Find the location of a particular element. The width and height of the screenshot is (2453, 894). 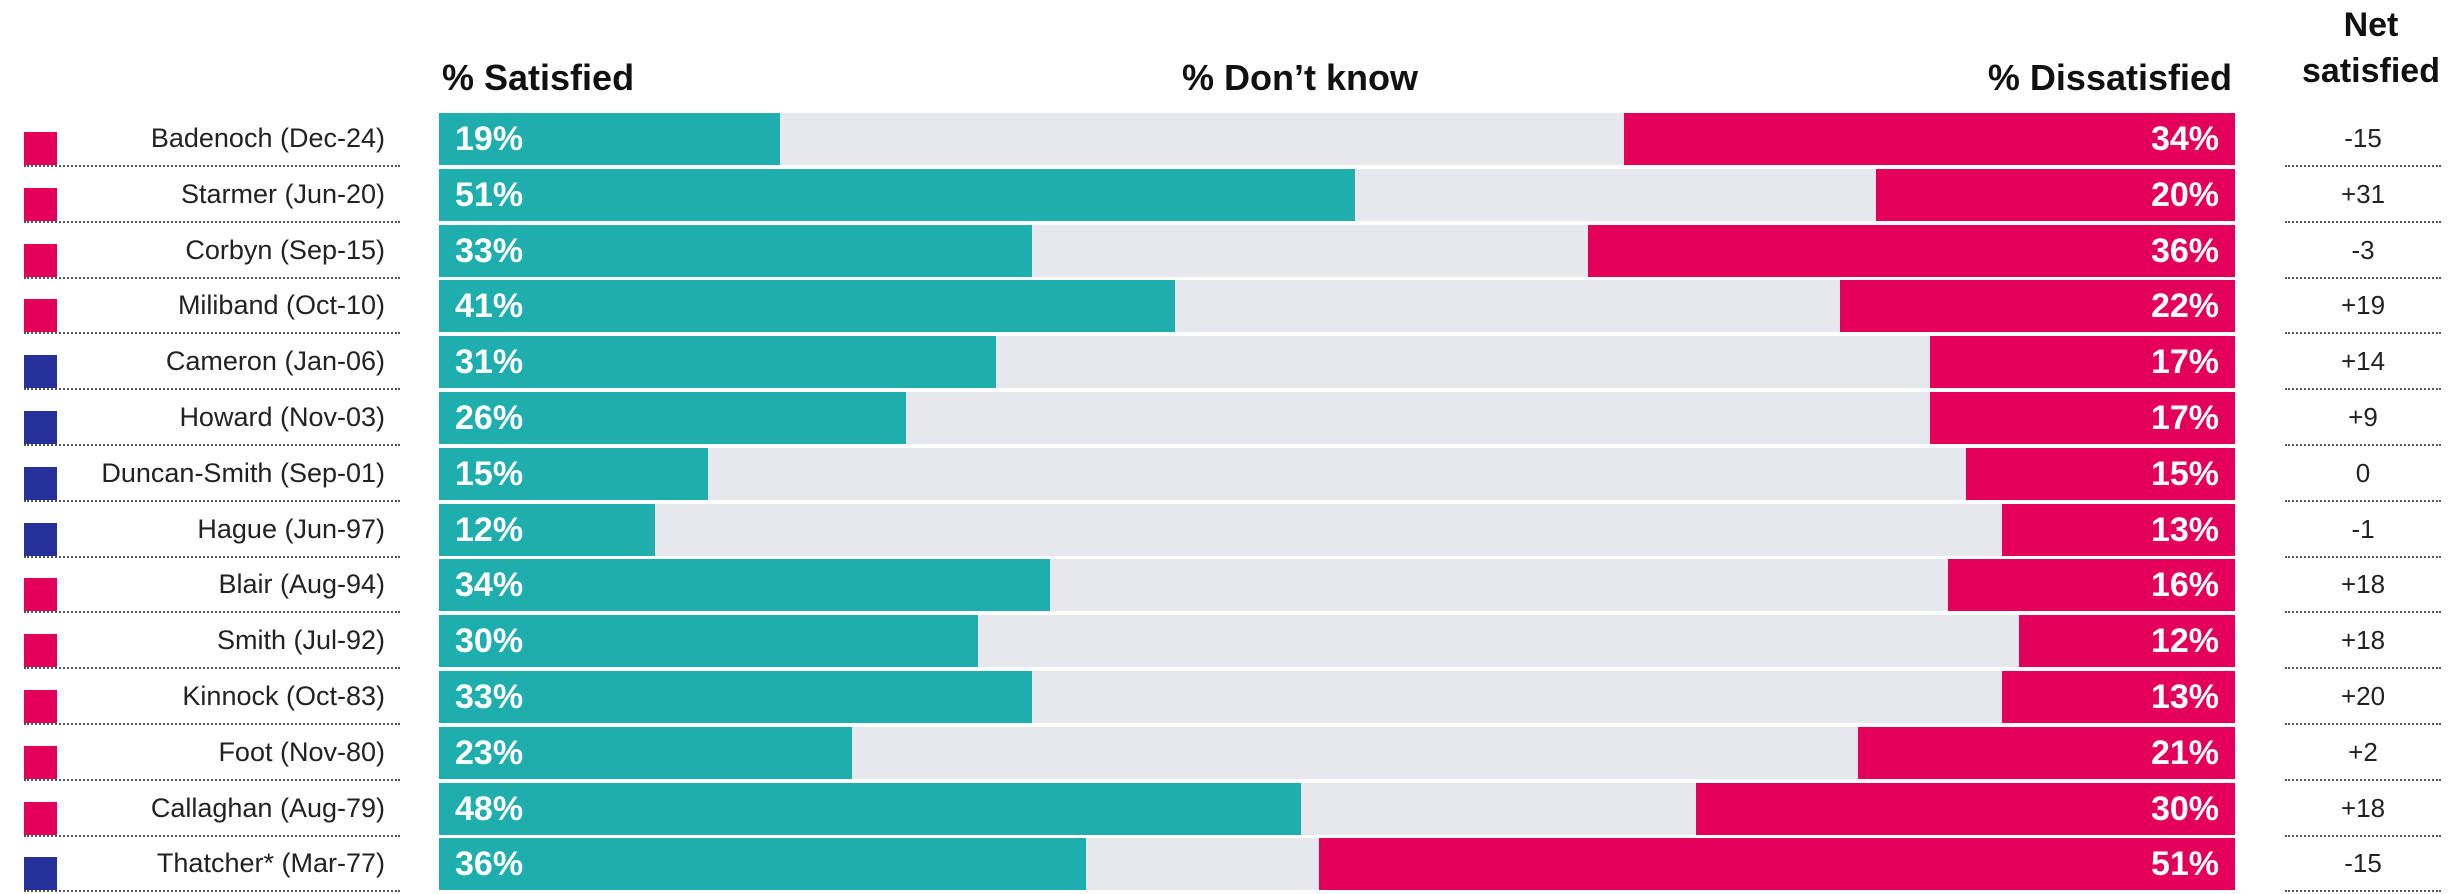

chart-row: Duncan-Smith (Sep-01) 15% 15% 0 is located at coordinates (1226, 475).